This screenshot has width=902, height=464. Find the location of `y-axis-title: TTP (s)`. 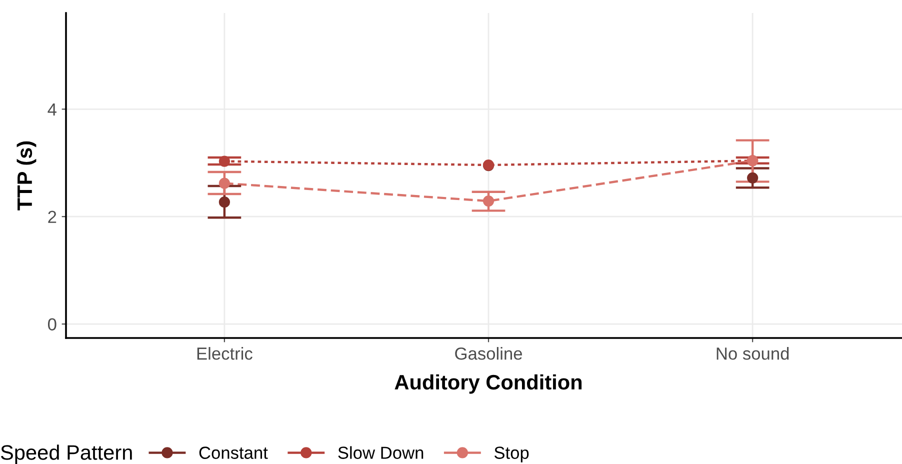

y-axis-title: TTP (s) is located at coordinates (26, 175).